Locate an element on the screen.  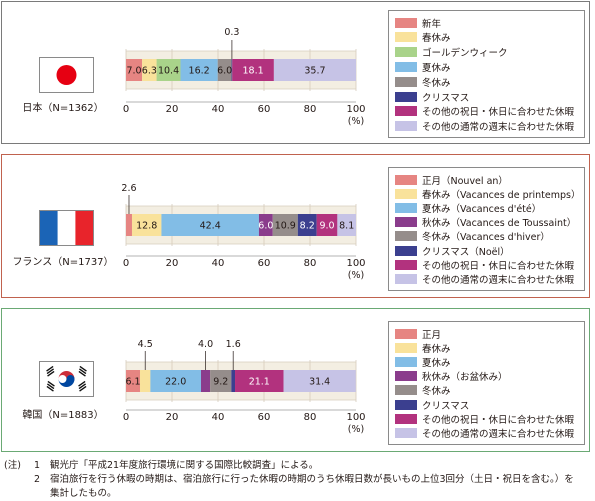
data-label: 1.6 is located at coordinates (233, 344).